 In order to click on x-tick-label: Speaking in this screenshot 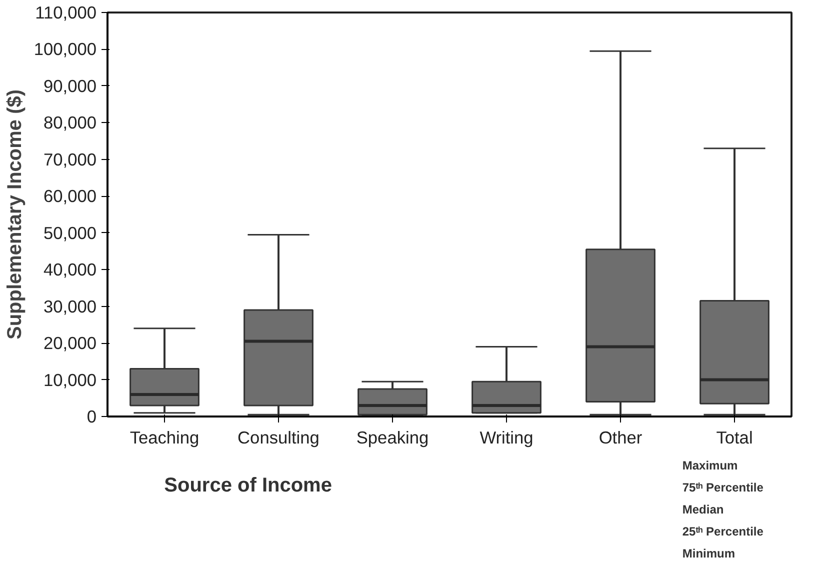, I will do `click(392, 438)`.